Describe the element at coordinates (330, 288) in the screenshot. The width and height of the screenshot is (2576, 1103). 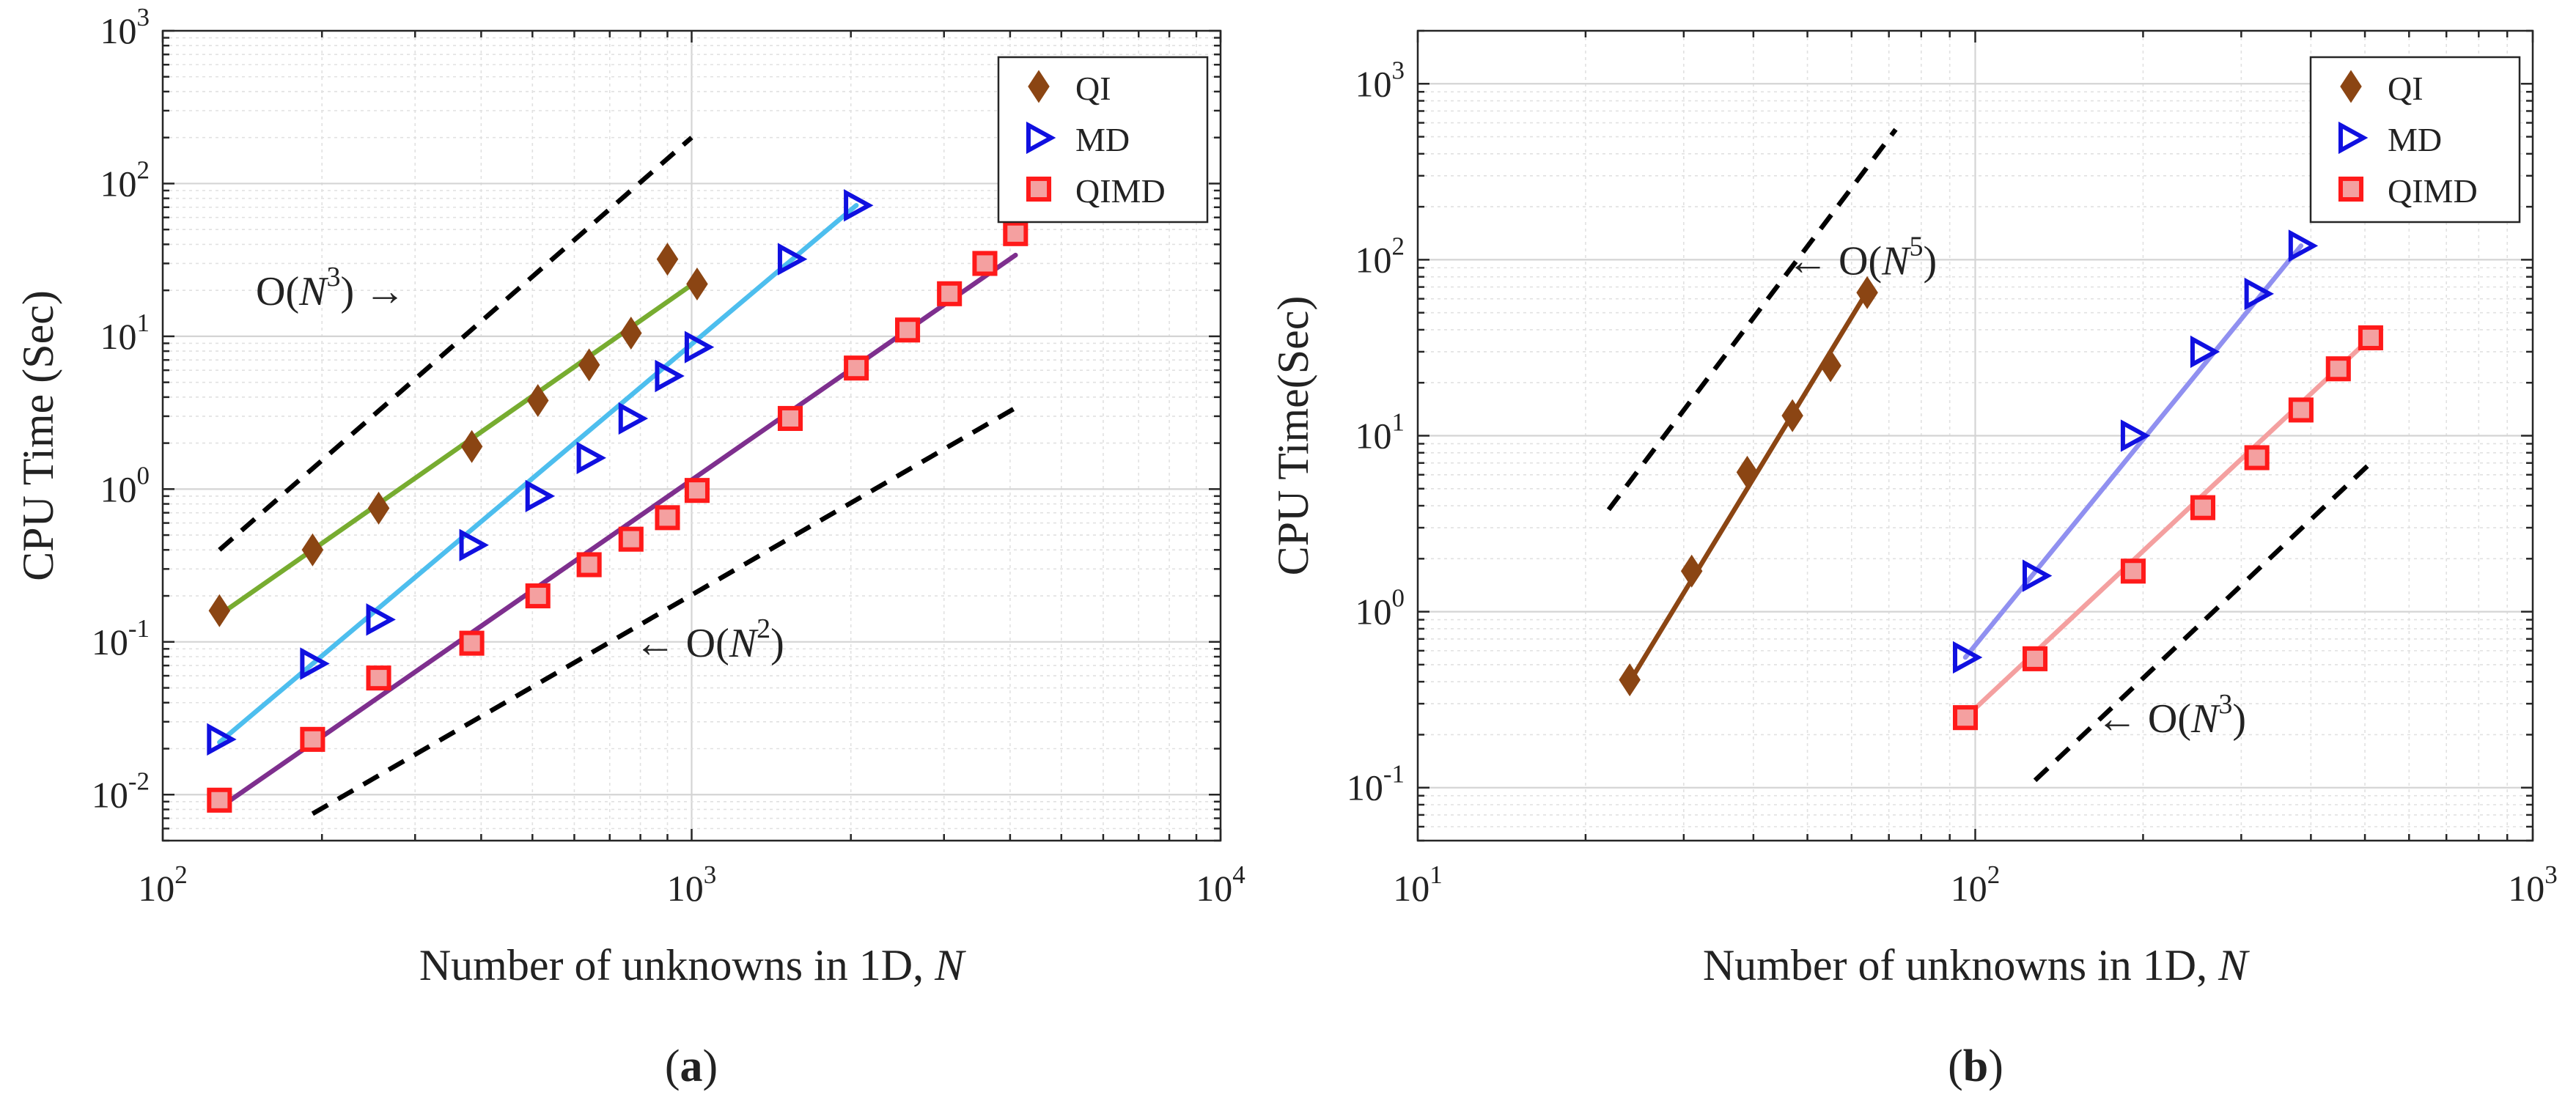
I see `slope-annotation: O(N3) →` at that location.